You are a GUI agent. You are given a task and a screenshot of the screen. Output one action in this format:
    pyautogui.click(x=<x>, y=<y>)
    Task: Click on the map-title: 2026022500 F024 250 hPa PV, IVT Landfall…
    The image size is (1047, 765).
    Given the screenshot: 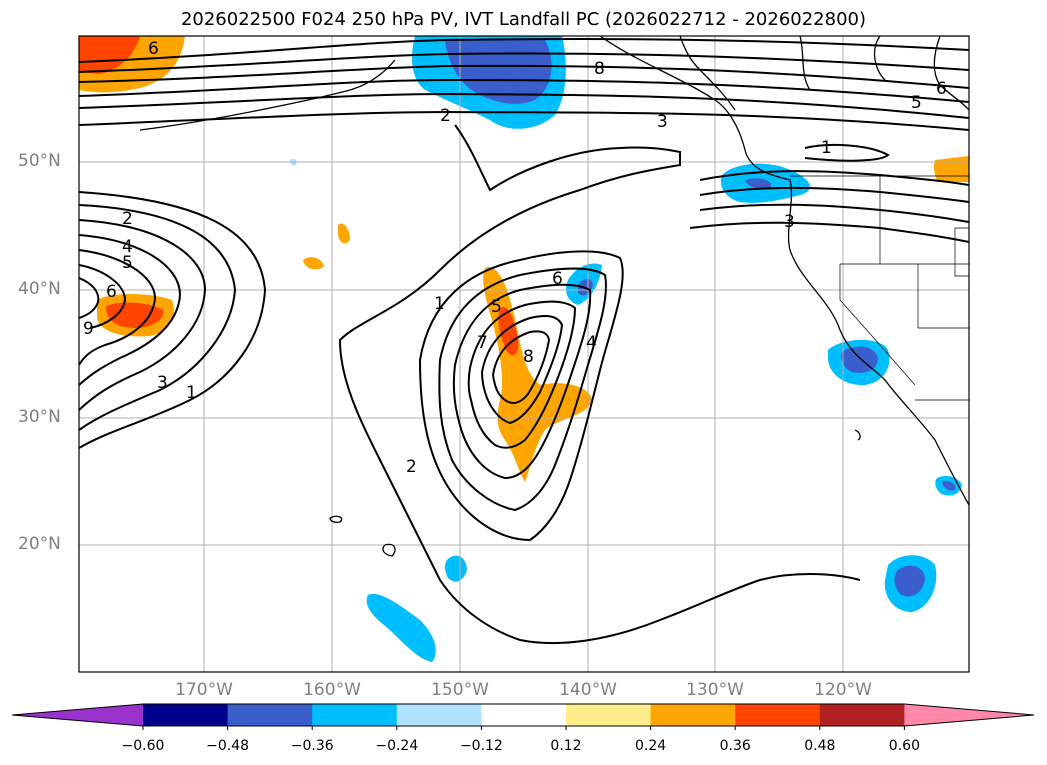 What is the action you would take?
    pyautogui.click(x=523, y=19)
    